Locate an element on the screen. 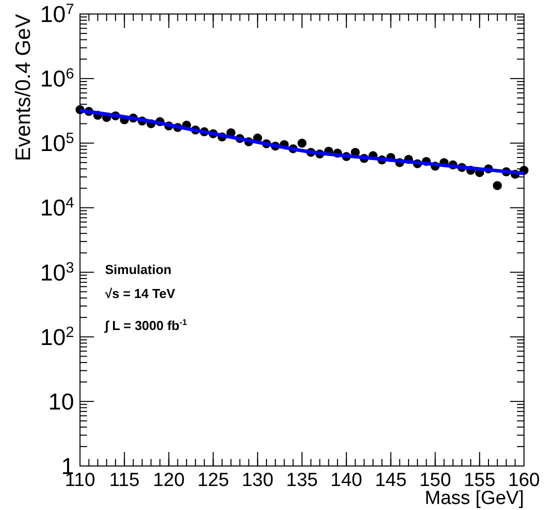  x-tick-label: 150 is located at coordinates (435, 480).